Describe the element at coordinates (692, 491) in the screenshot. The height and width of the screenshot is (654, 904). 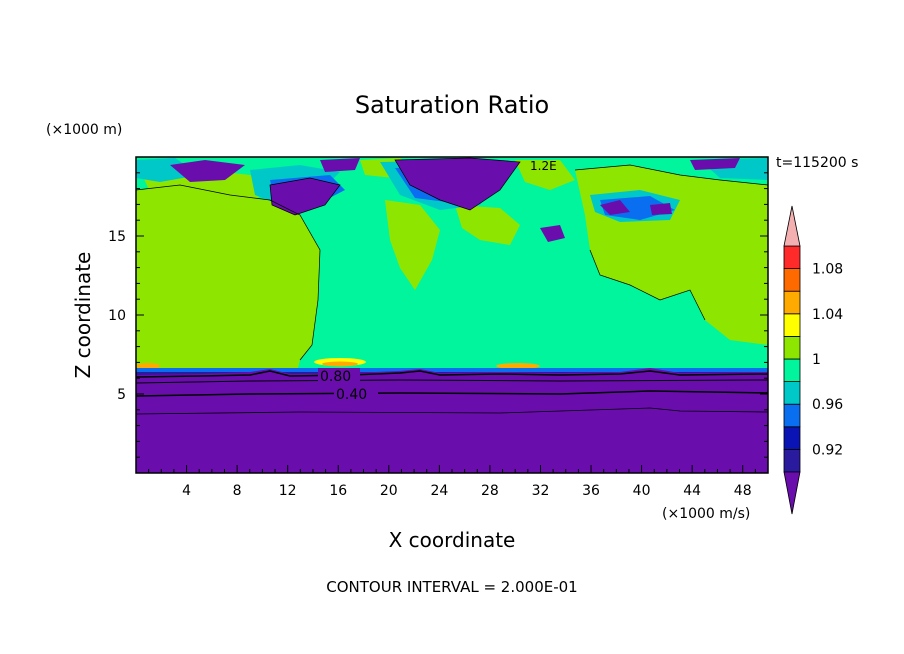
I see `x-tick-label: 44` at that location.